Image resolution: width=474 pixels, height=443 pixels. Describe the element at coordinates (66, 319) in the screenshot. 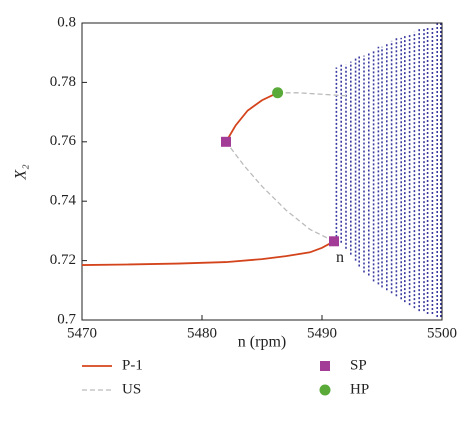

I see `y-tick-label: 0.7` at that location.